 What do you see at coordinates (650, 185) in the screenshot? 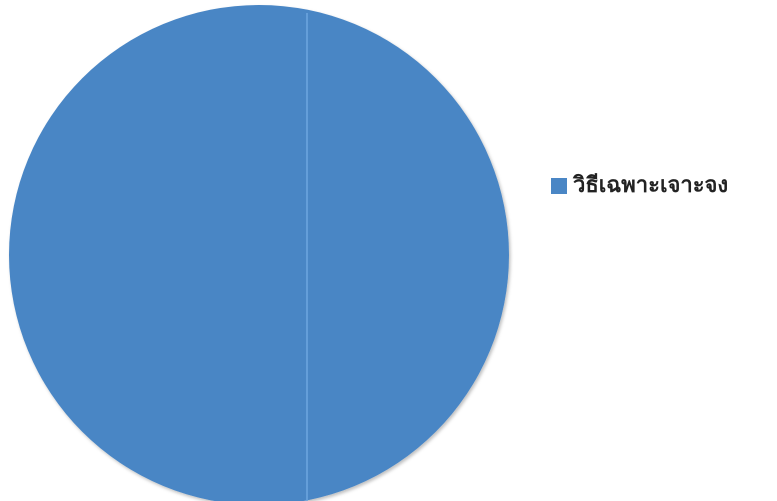
I see `legend-label: วิธีเฉพาะเจาะจง` at bounding box center [650, 185].